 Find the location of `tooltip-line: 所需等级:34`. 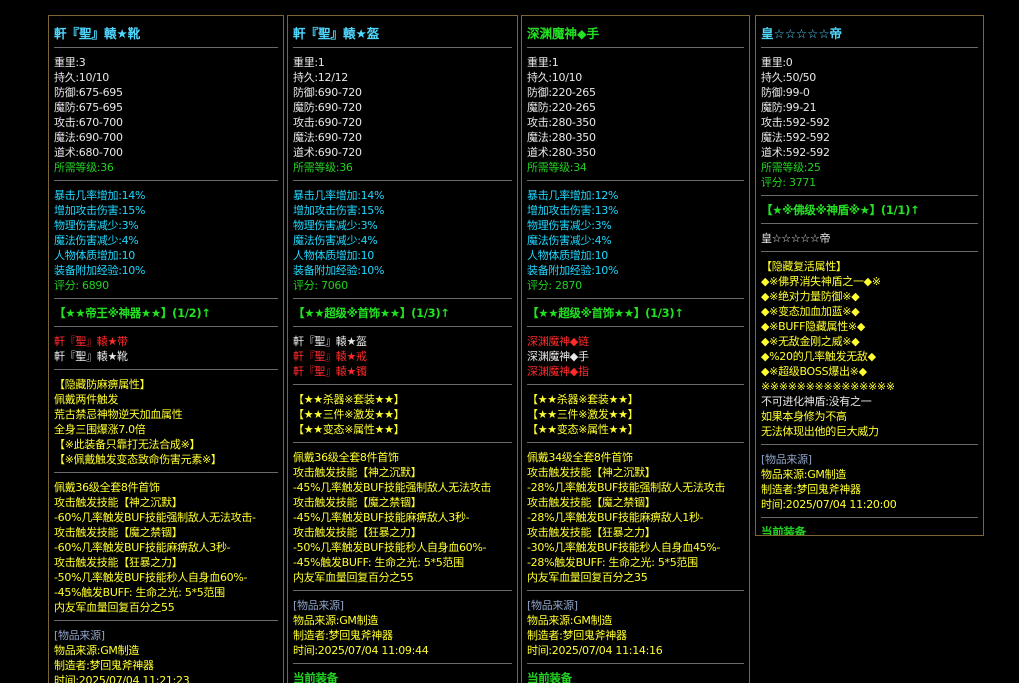

tooltip-line: 所需等级:34 is located at coordinates (557, 167).